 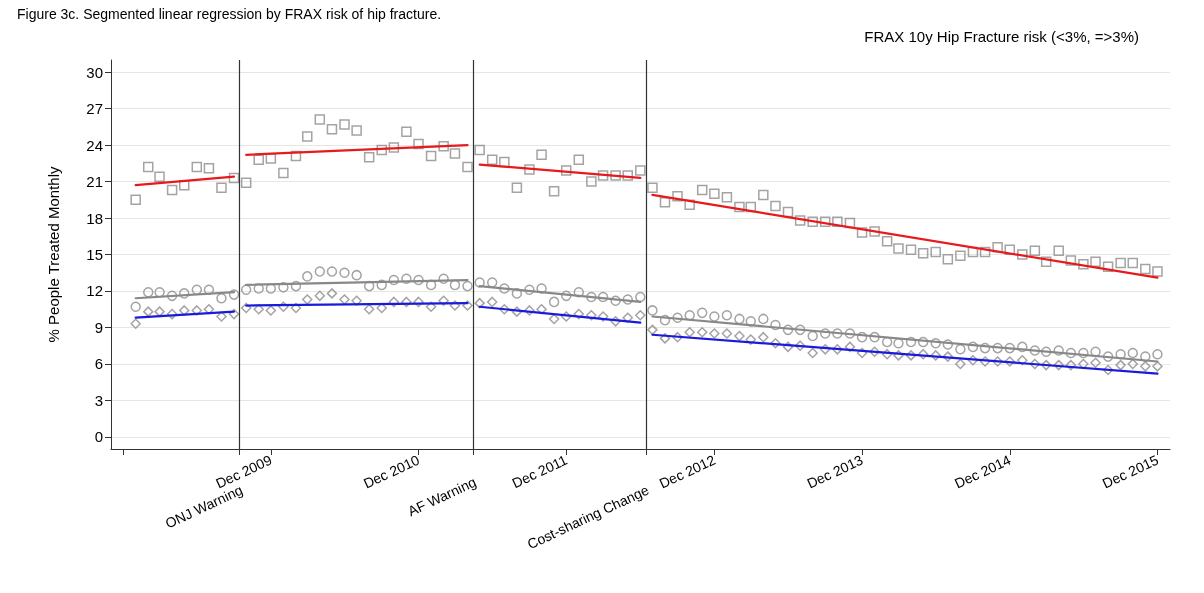 I want to click on x-tick-label: Dec 2015, so click(x=1130, y=471).